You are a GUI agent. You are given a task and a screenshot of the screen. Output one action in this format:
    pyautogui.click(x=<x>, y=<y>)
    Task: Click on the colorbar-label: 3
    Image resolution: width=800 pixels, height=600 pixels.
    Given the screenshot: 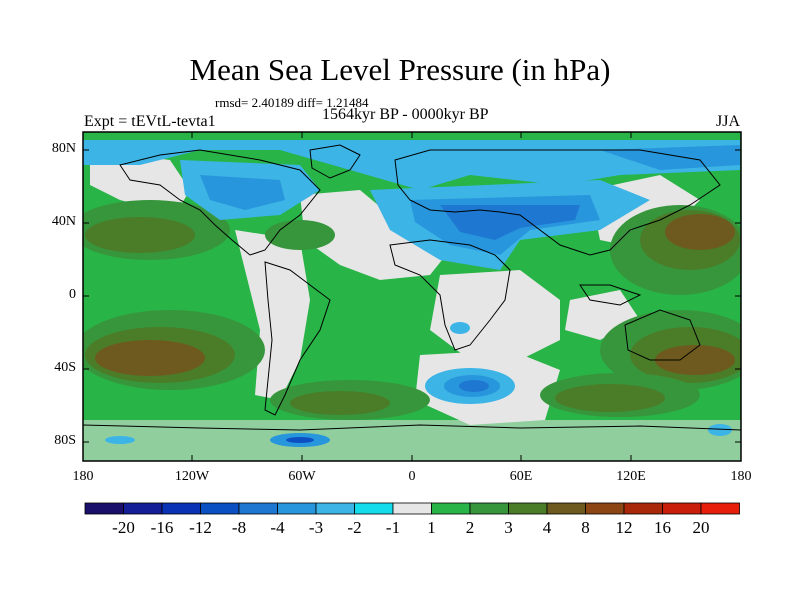 What is the action you would take?
    pyautogui.click(x=508, y=527)
    